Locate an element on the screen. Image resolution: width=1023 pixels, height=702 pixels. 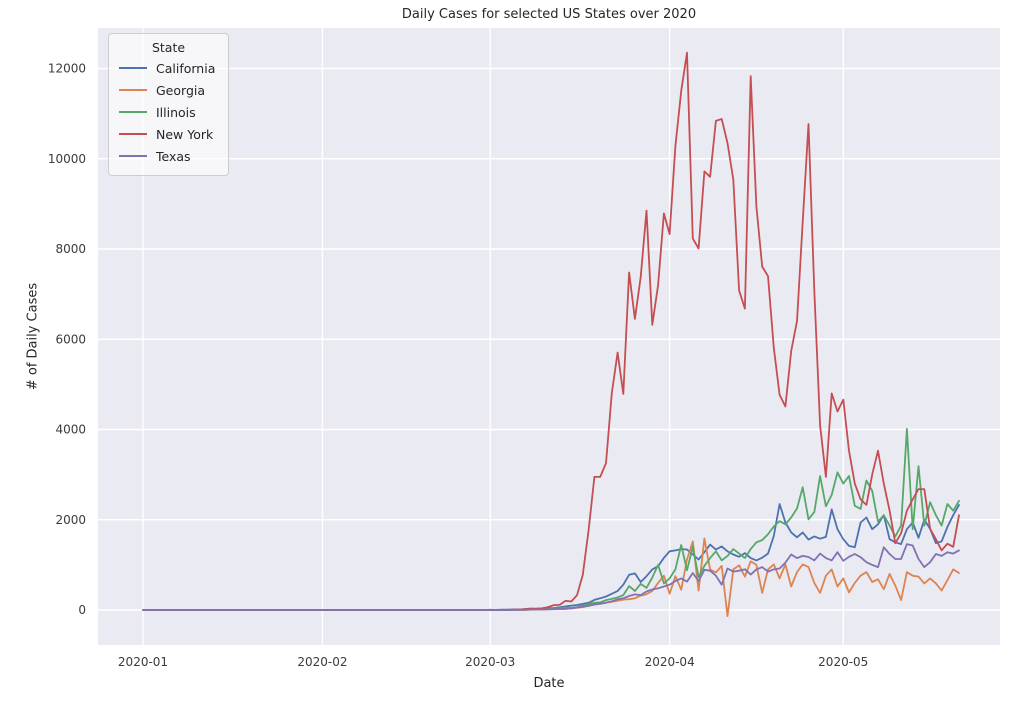
x-tick-label: 2020-02 is located at coordinates (322, 662).